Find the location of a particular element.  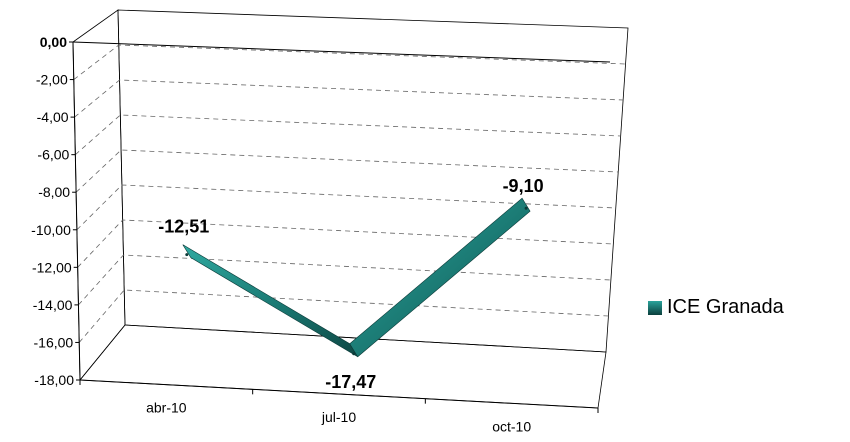

legend-swatch is located at coordinates (655, 308).